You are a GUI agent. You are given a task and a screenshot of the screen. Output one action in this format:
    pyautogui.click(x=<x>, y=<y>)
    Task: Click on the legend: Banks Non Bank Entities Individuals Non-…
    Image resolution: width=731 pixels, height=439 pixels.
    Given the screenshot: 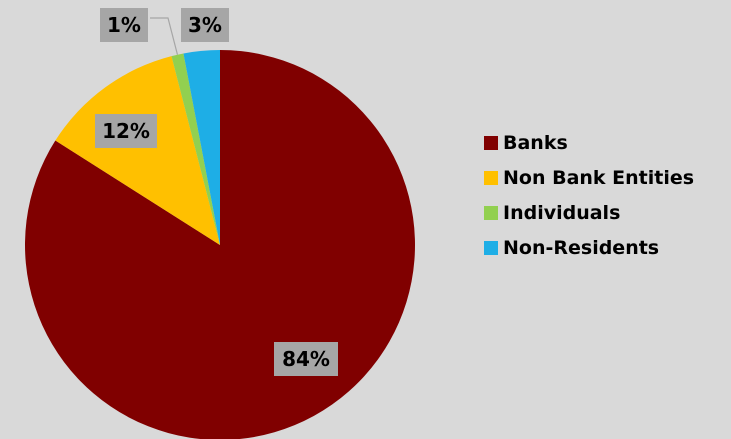 What is the action you would take?
    pyautogui.click(x=589, y=195)
    